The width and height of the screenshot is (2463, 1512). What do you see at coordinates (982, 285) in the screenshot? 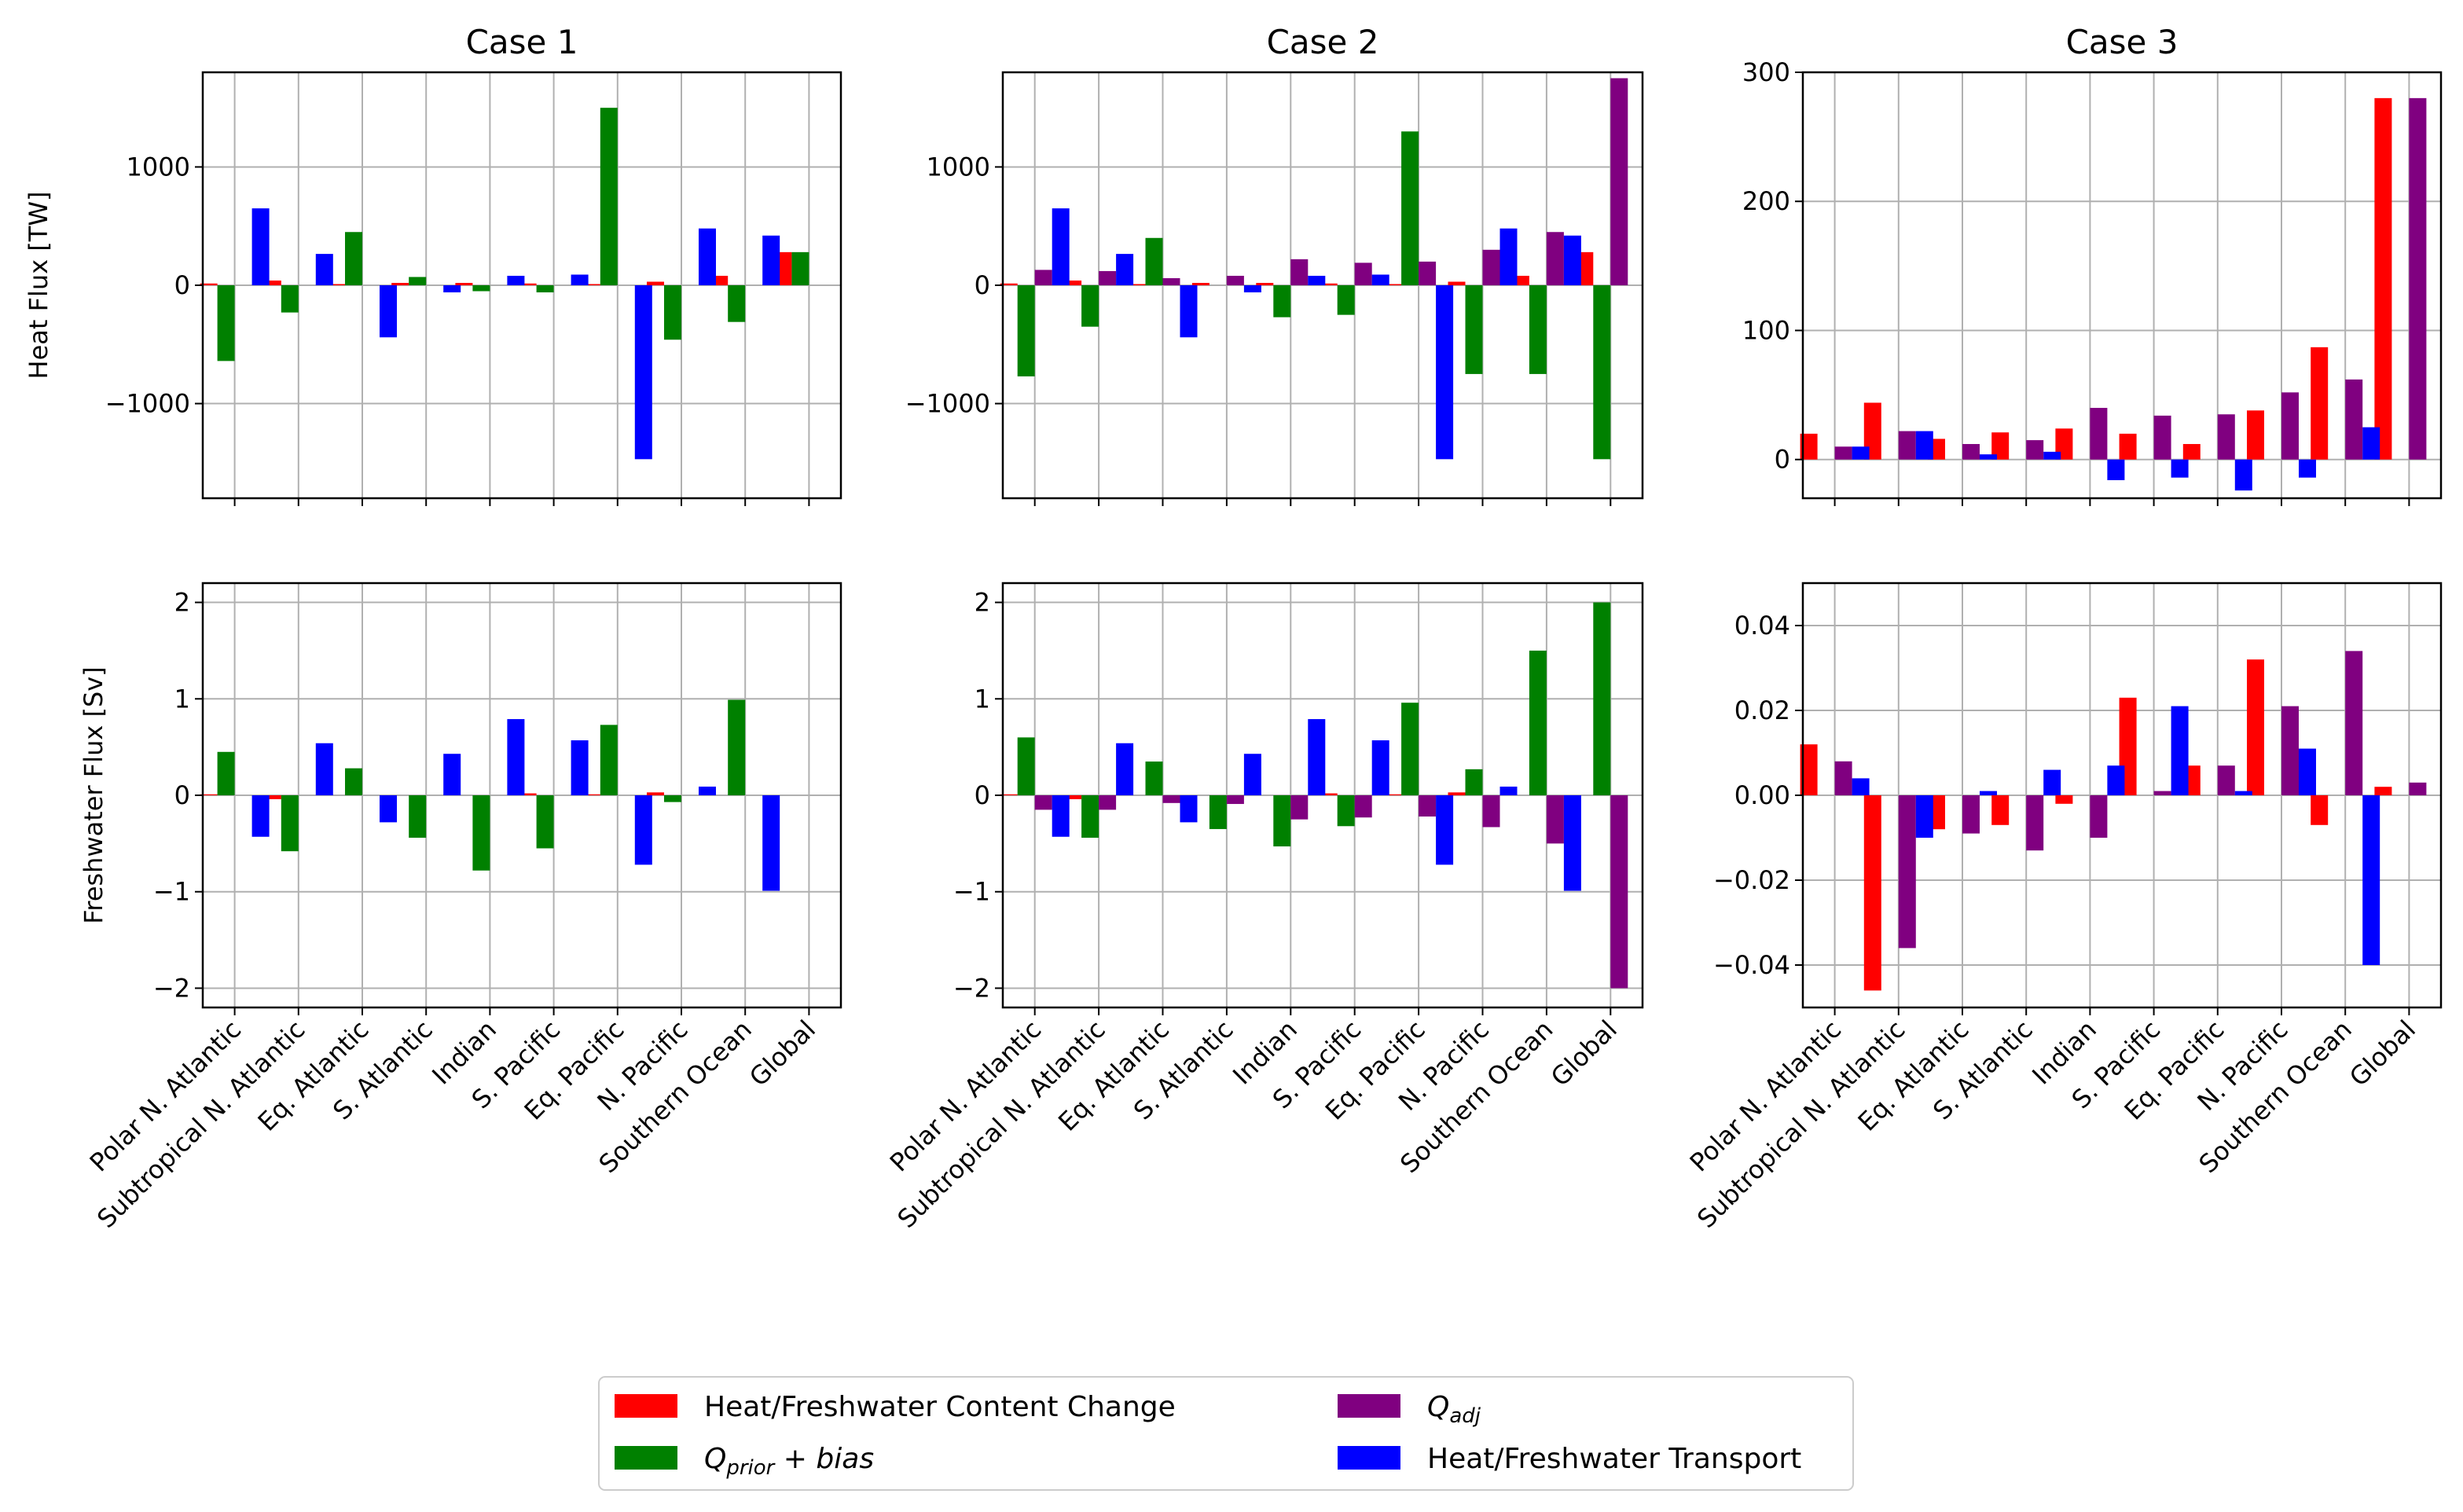
I see `y-tick-label: 0` at bounding box center [982, 285].